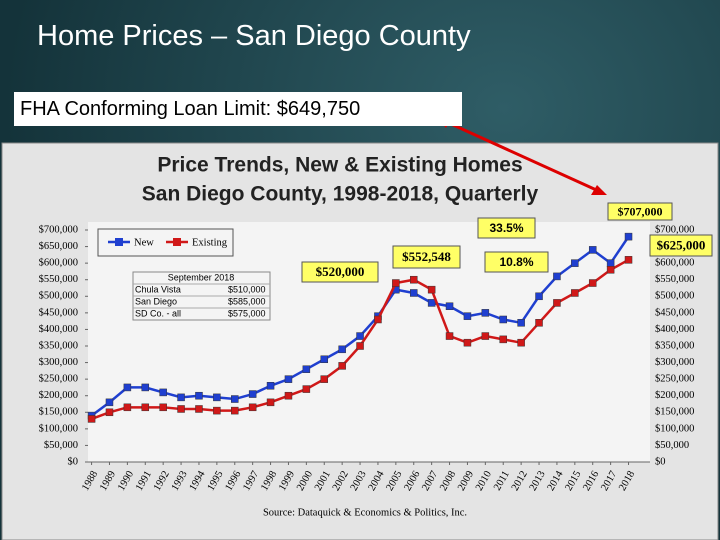 The height and width of the screenshot is (540, 720). What do you see at coordinates (674, 279) in the screenshot?
I see `y2-tick-label: $550,000` at bounding box center [674, 279].